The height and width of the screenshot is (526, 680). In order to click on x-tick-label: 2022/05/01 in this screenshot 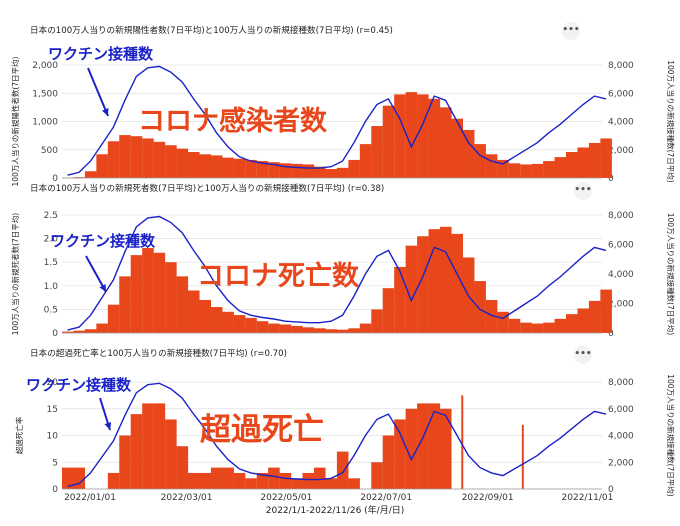, I will do `click(286, 498)`.